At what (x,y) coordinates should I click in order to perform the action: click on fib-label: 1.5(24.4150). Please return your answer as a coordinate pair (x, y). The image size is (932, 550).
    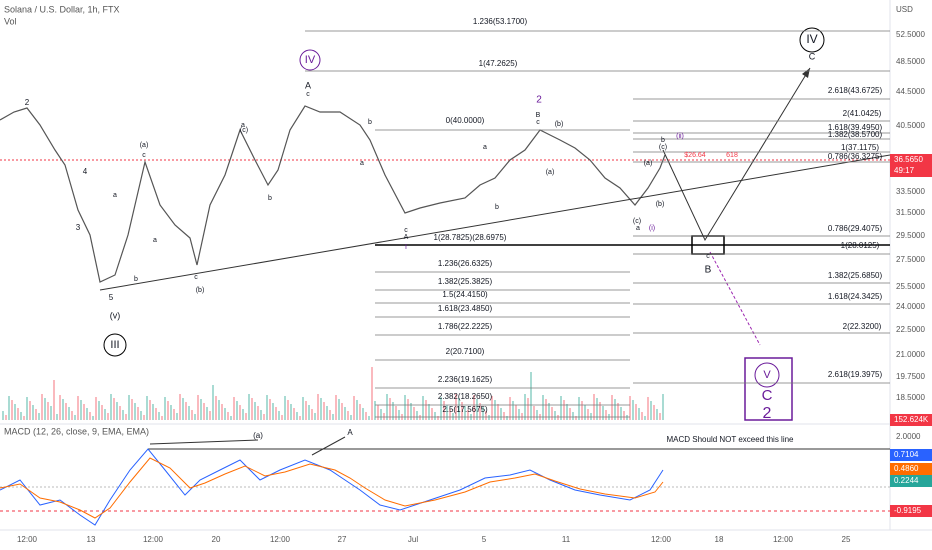
    Looking at the image, I should click on (465, 294).